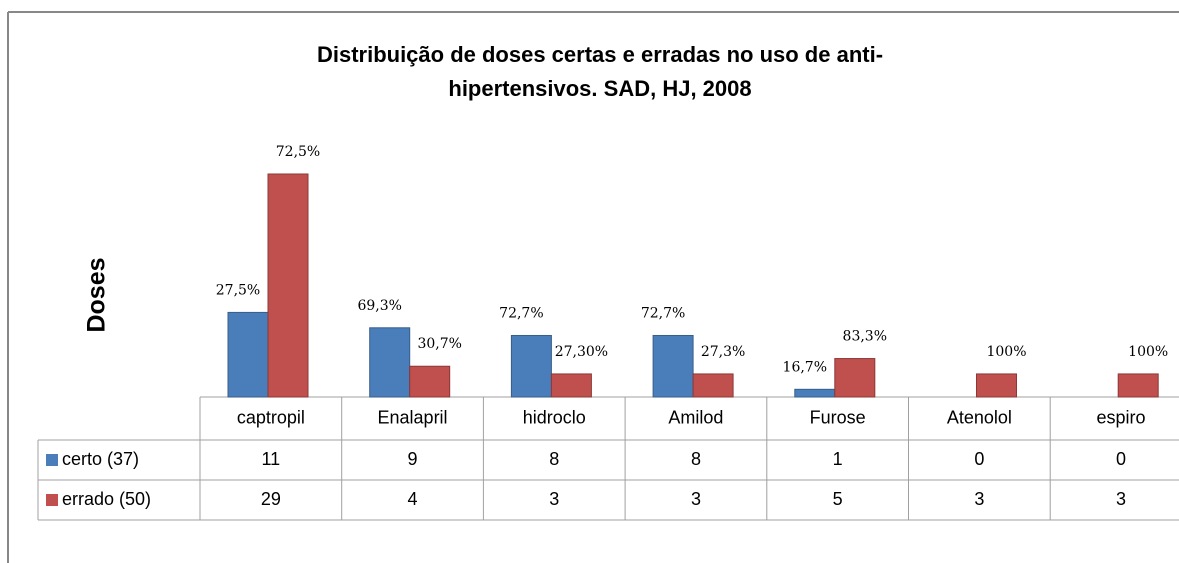 This screenshot has height=563, width=1179. What do you see at coordinates (865, 337) in the screenshot?
I see `data-label: 83,3%` at bounding box center [865, 337].